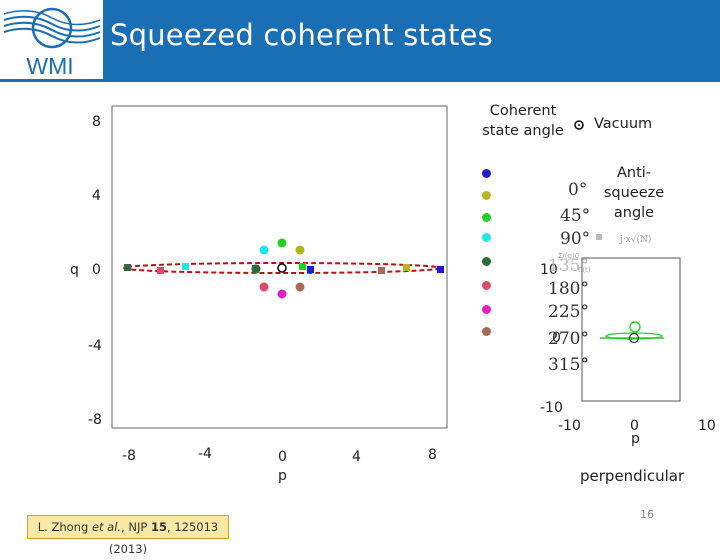  I want to click on y-tick-minus4: -4, so click(95, 346).